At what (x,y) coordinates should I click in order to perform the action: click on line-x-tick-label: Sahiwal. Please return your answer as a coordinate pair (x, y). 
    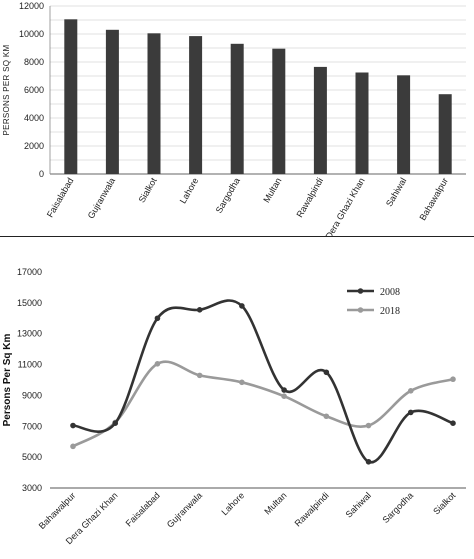
    Looking at the image, I should click on (358, 504).